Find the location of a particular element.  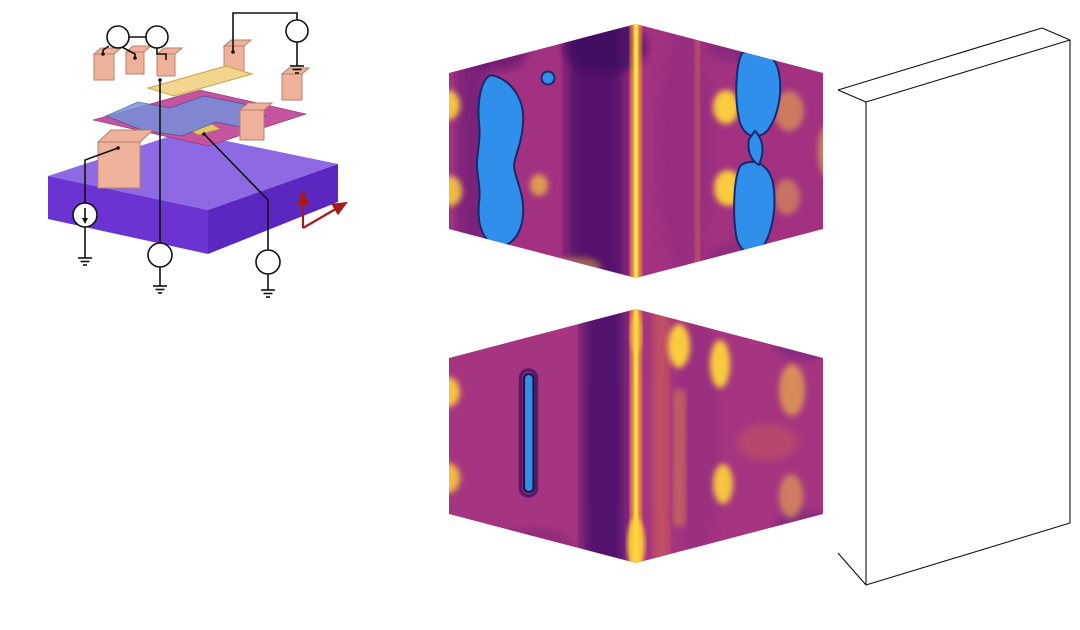

circuit-symbols is located at coordinates (190, 147).